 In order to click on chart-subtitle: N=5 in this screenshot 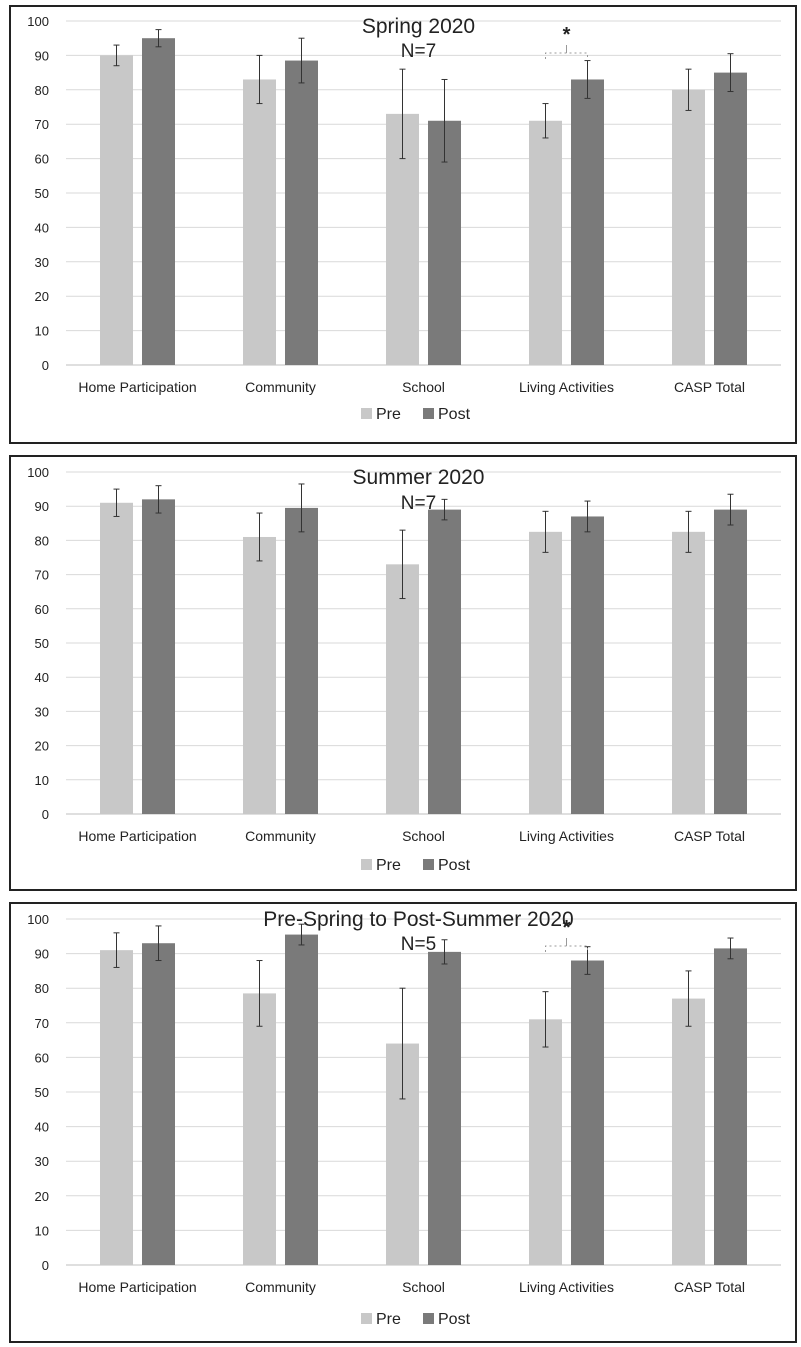, I will do `click(418, 944)`.